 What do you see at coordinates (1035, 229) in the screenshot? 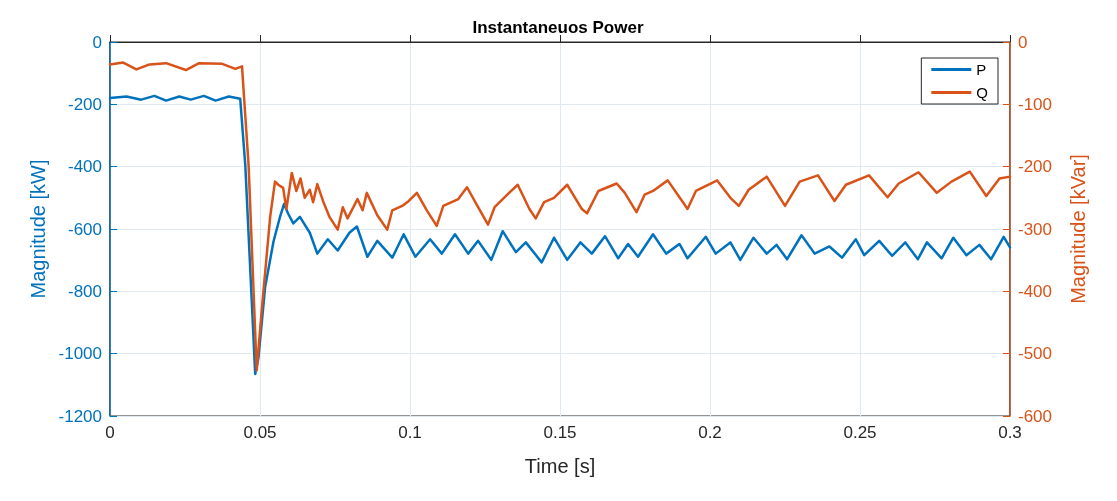
I see `y2-tick-label: -300` at bounding box center [1035, 229].